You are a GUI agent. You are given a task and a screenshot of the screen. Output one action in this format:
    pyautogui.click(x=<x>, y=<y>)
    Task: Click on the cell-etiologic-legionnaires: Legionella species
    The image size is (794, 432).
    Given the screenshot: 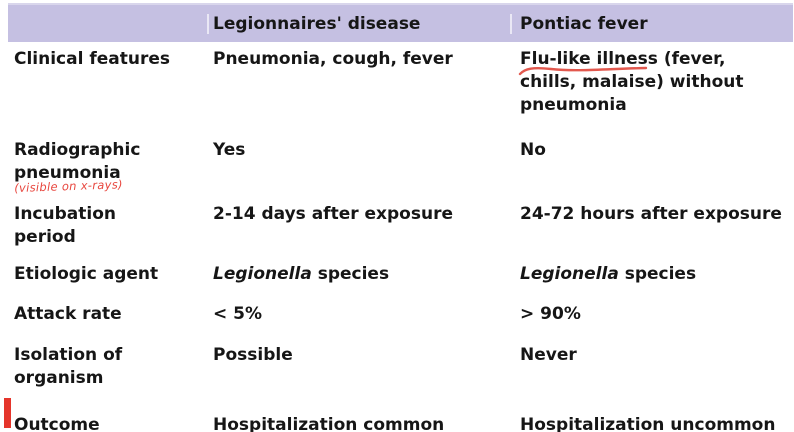 What is the action you would take?
    pyautogui.click(x=358, y=274)
    